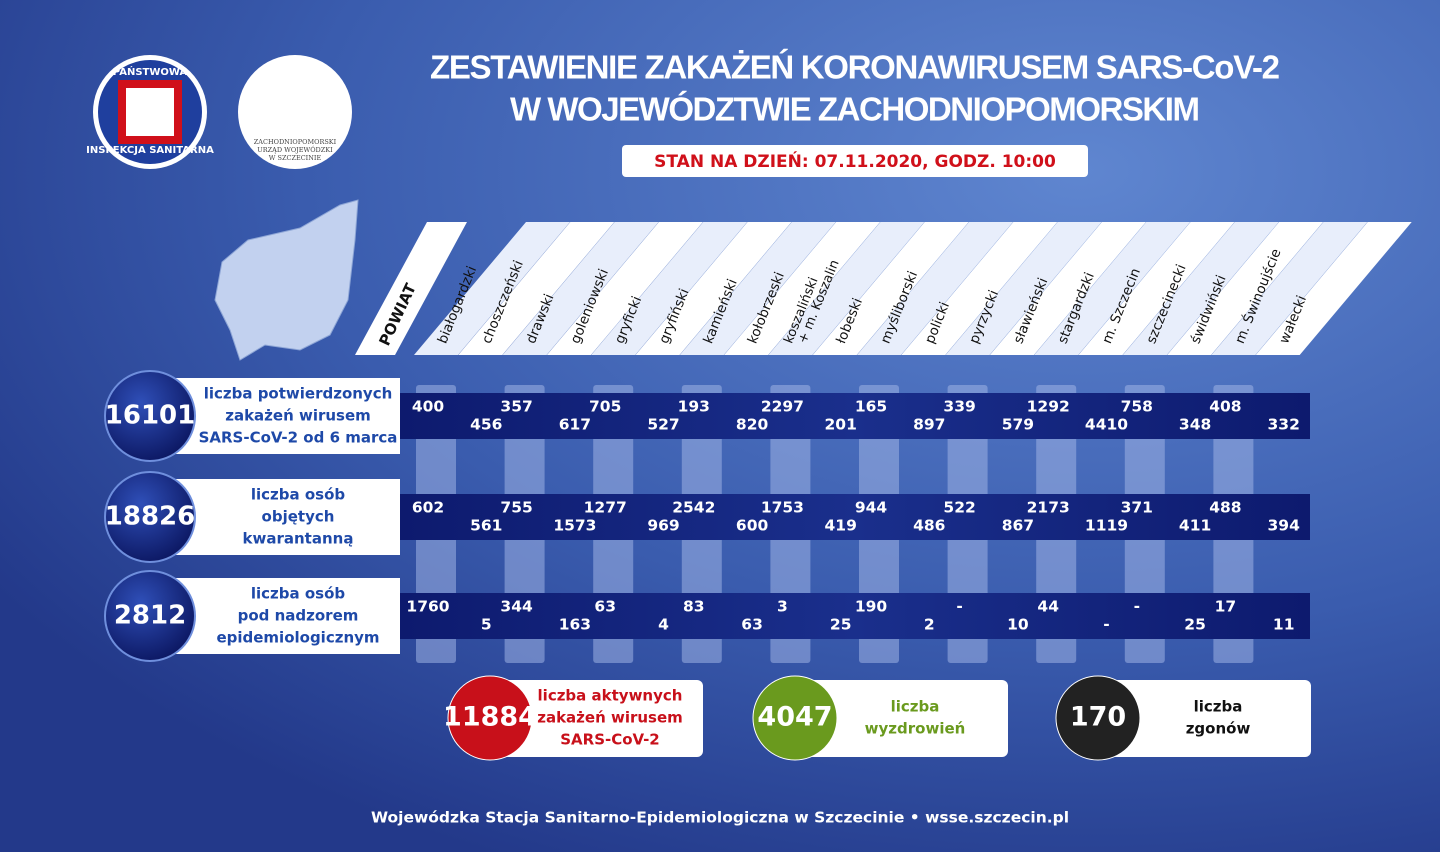  What do you see at coordinates (610, 740) in the screenshot?
I see `summary-label: SARS-CoV-2` at bounding box center [610, 740].